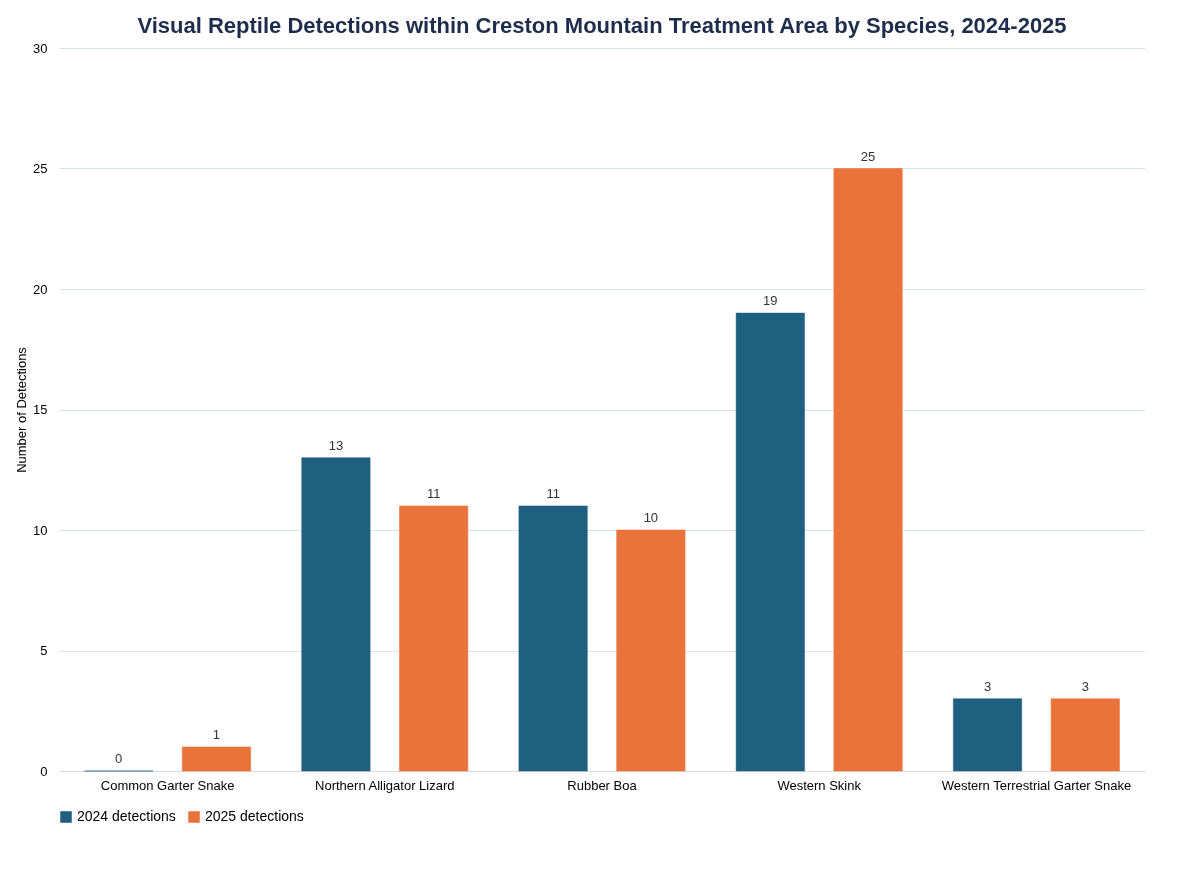 The image size is (1191, 872). I want to click on x-tick-label: Western Terrestrial Garter Snake, so click(1036, 785).